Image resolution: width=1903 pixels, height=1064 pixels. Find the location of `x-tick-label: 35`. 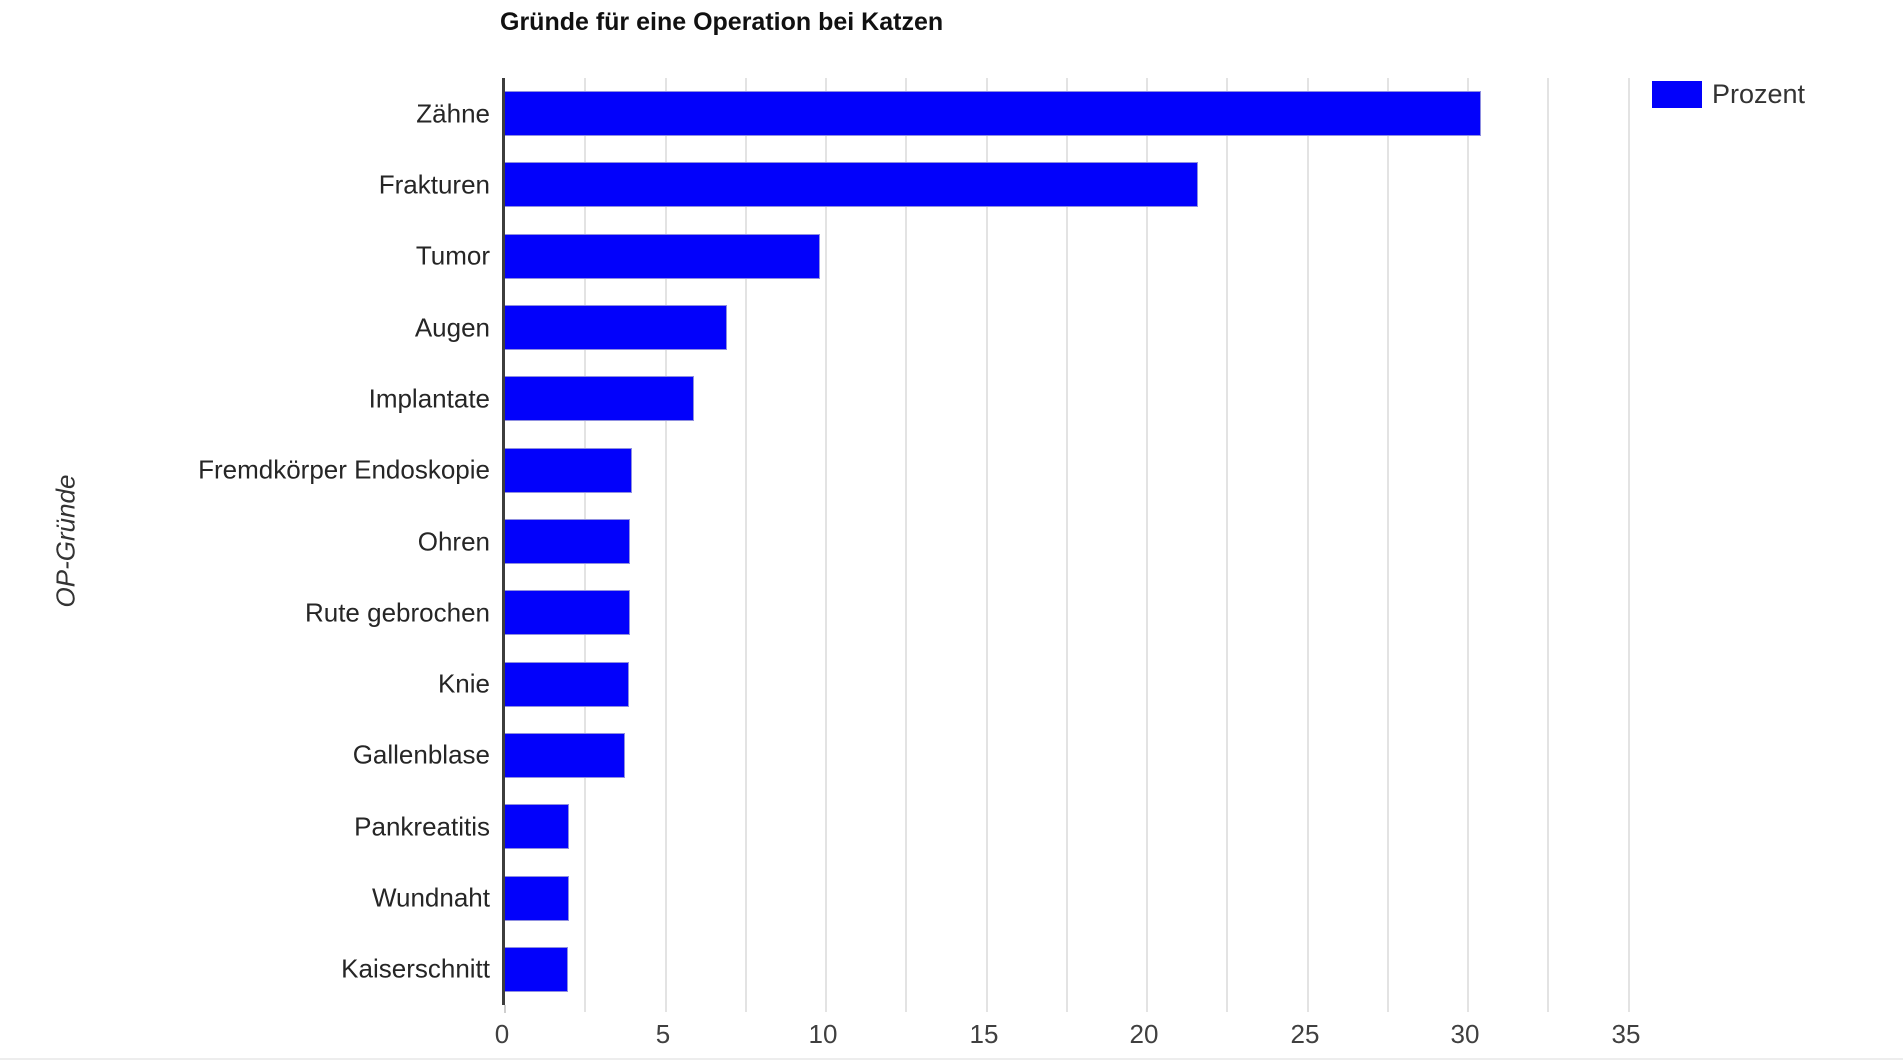

x-tick-label: 35 is located at coordinates (1626, 1034).